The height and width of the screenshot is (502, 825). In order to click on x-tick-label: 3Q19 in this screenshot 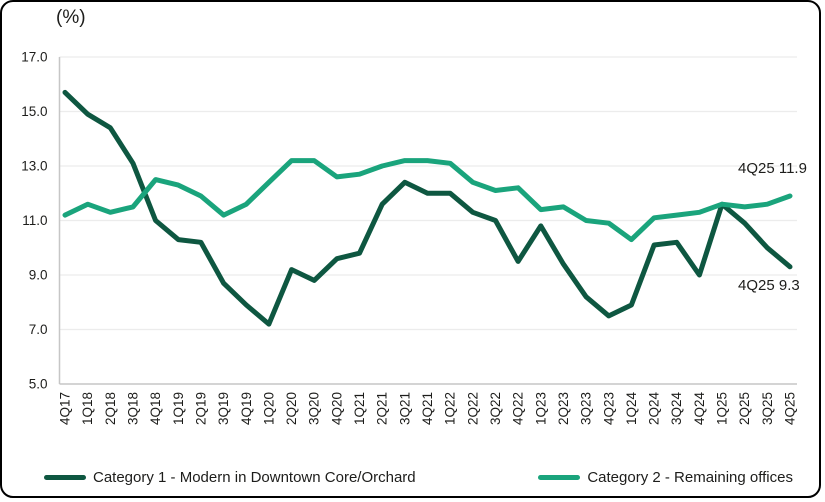, I will do `click(223, 408)`.